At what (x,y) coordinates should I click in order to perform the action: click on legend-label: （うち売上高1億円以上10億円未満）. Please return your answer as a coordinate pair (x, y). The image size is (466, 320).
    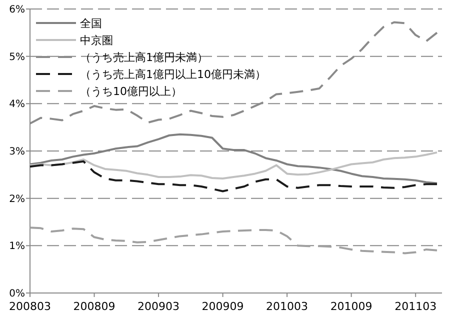
    Looking at the image, I should click on (173, 74).